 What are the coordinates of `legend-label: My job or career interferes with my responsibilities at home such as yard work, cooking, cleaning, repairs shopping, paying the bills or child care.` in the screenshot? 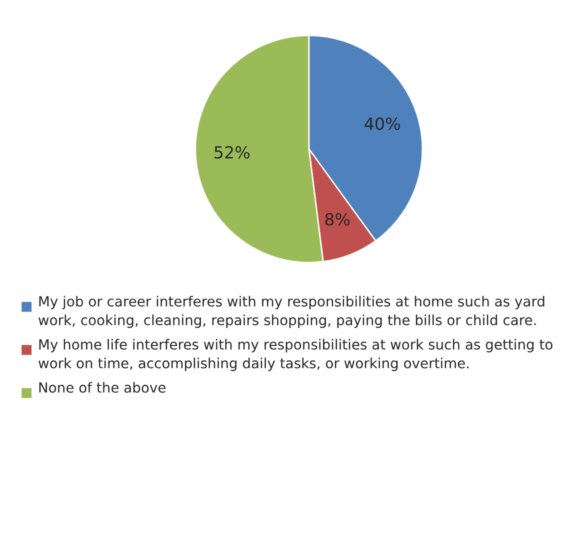 It's located at (291, 312).